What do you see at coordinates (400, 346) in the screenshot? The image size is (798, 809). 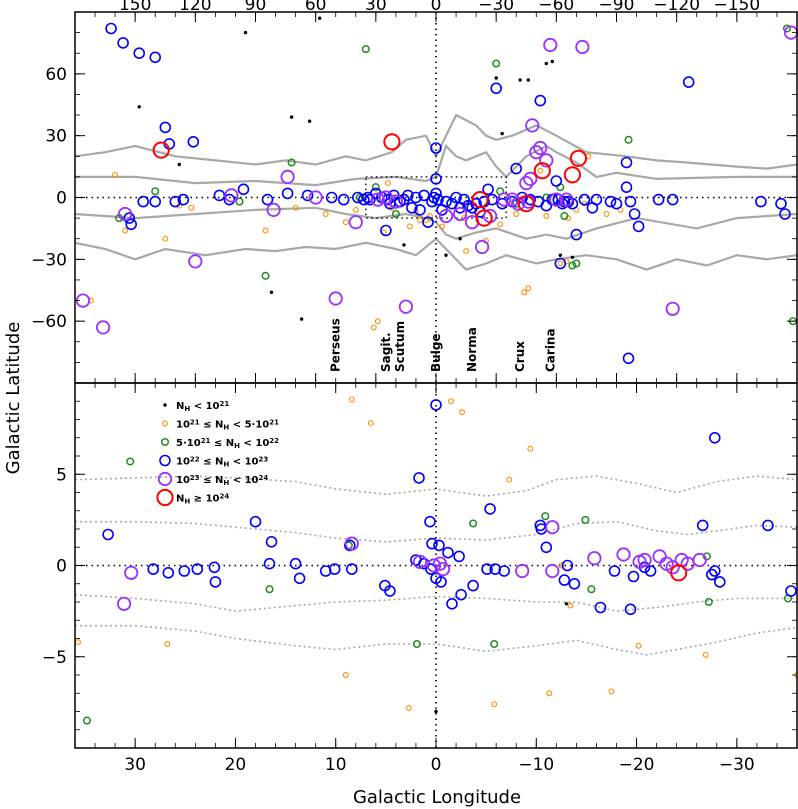 I see `region-label: Scutum` at bounding box center [400, 346].